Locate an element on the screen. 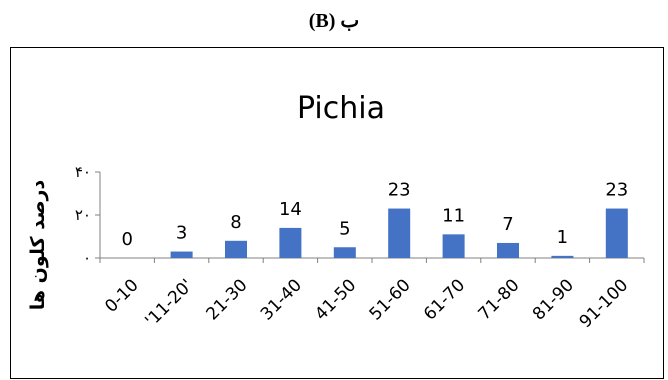  x-tick-label: 61-70 is located at coordinates (444, 299).